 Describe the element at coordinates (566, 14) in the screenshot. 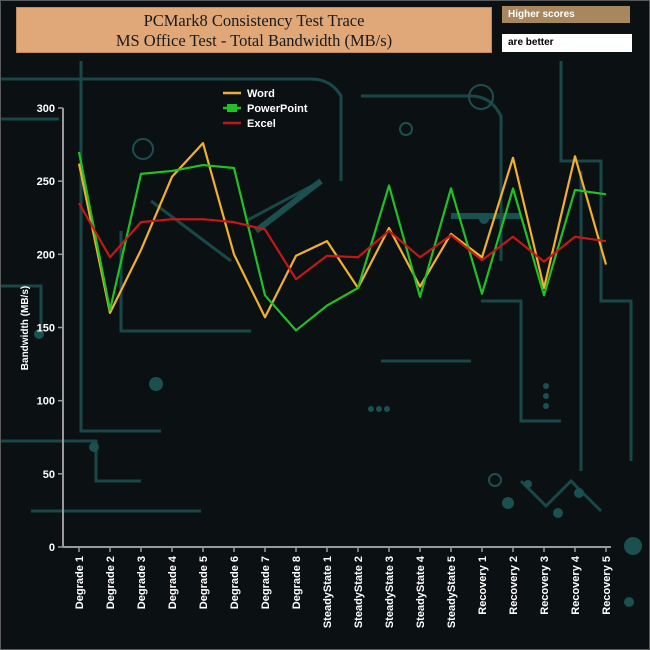

I see `higher-scores-note: Higher scores` at that location.